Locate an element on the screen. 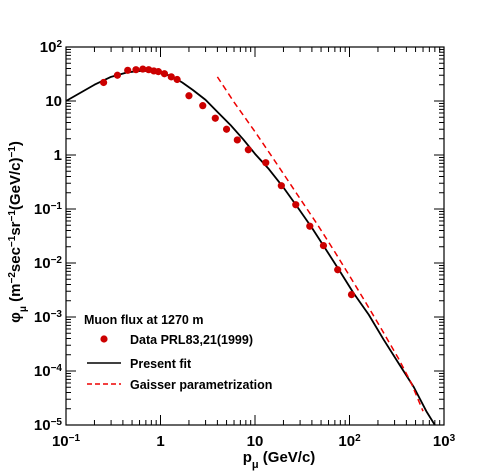 Image resolution: width=491 pixels, height=472 pixels. legend-title: Muon flux at 1270 m is located at coordinates (143, 320).